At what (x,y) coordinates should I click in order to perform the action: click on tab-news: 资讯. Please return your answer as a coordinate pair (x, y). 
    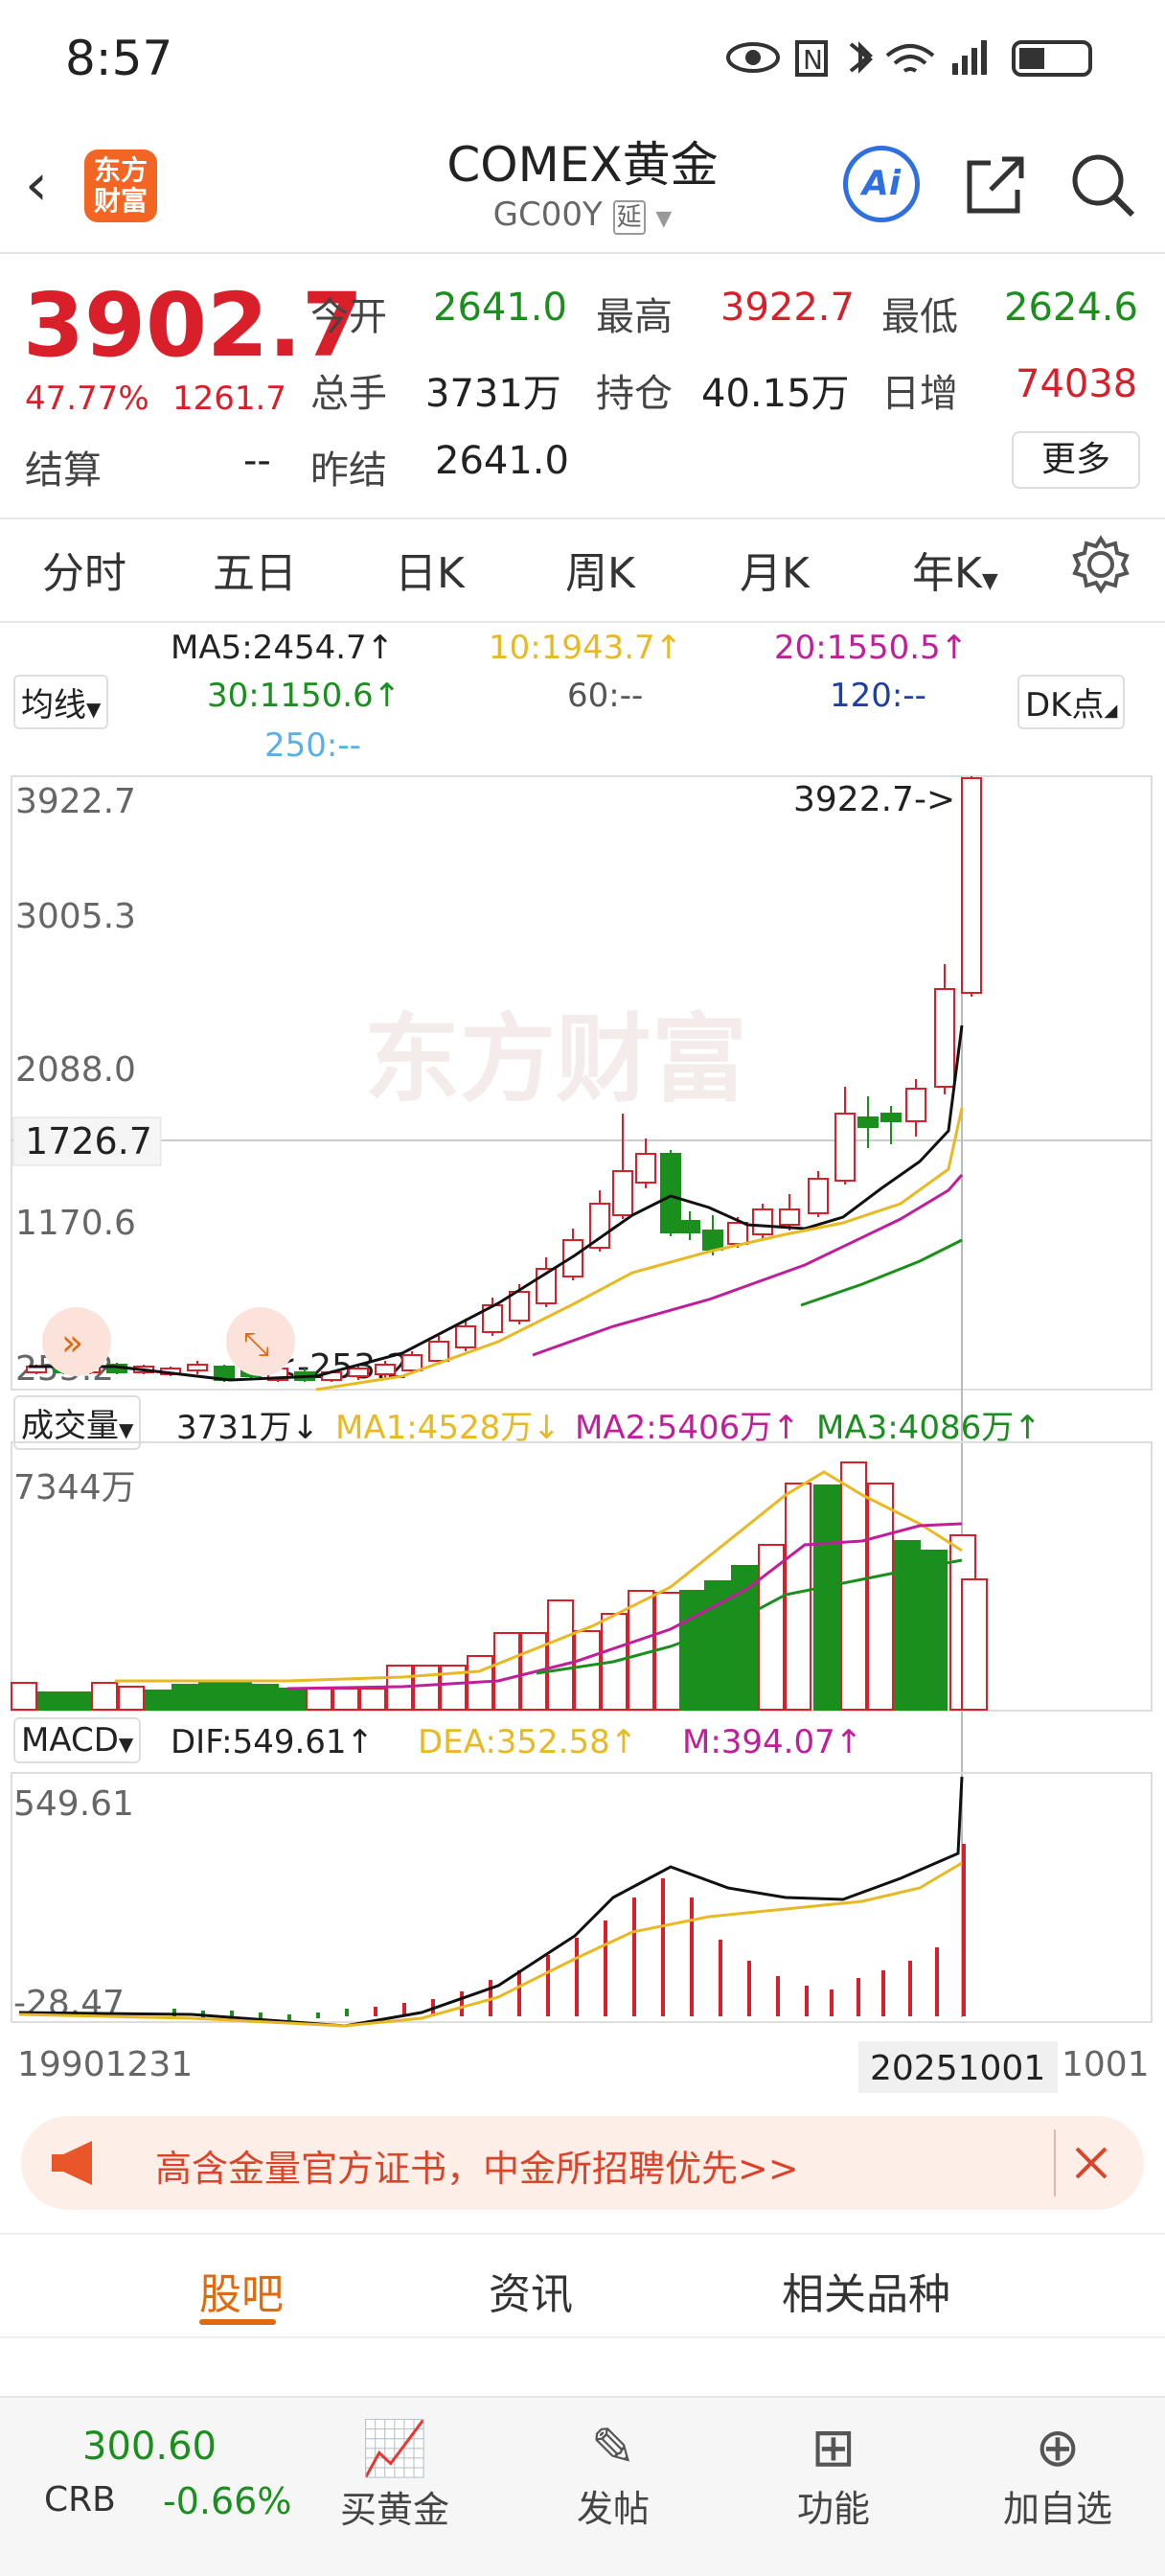
    Looking at the image, I should click on (531, 2294).